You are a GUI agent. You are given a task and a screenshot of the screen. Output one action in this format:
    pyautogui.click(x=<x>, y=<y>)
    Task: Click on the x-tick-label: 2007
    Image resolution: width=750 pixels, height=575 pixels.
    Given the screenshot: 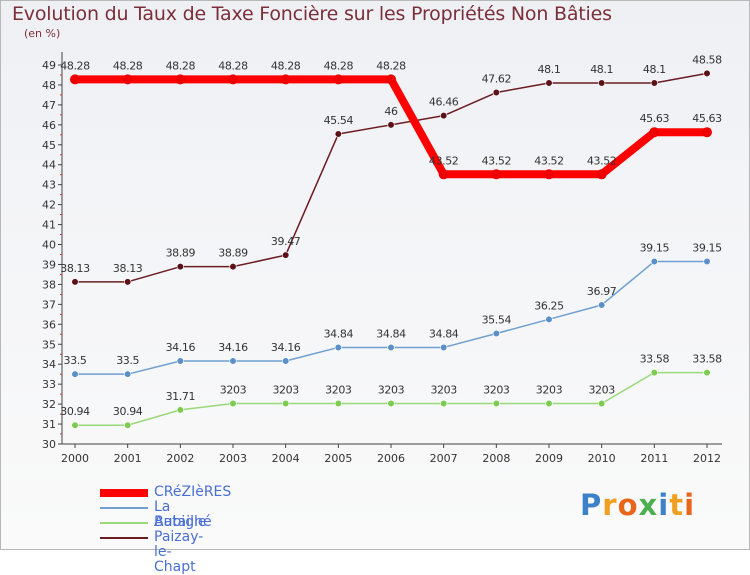 What is the action you would take?
    pyautogui.click(x=444, y=458)
    